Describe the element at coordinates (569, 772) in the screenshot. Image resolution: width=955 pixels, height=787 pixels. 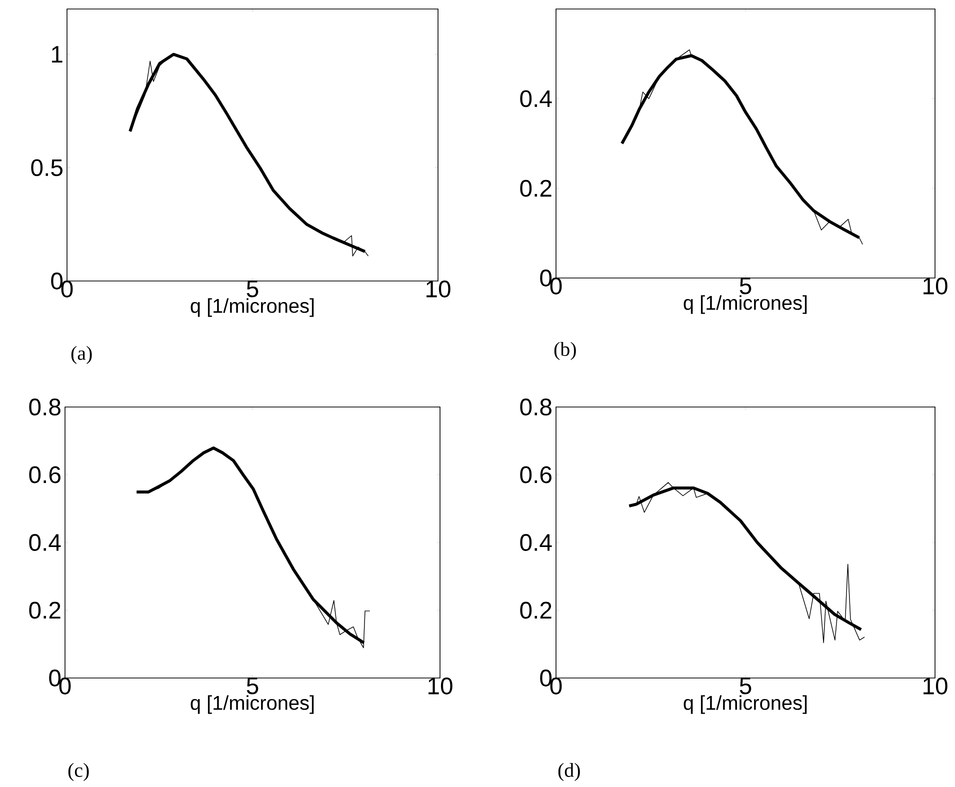
I see `text: (d)` at that location.